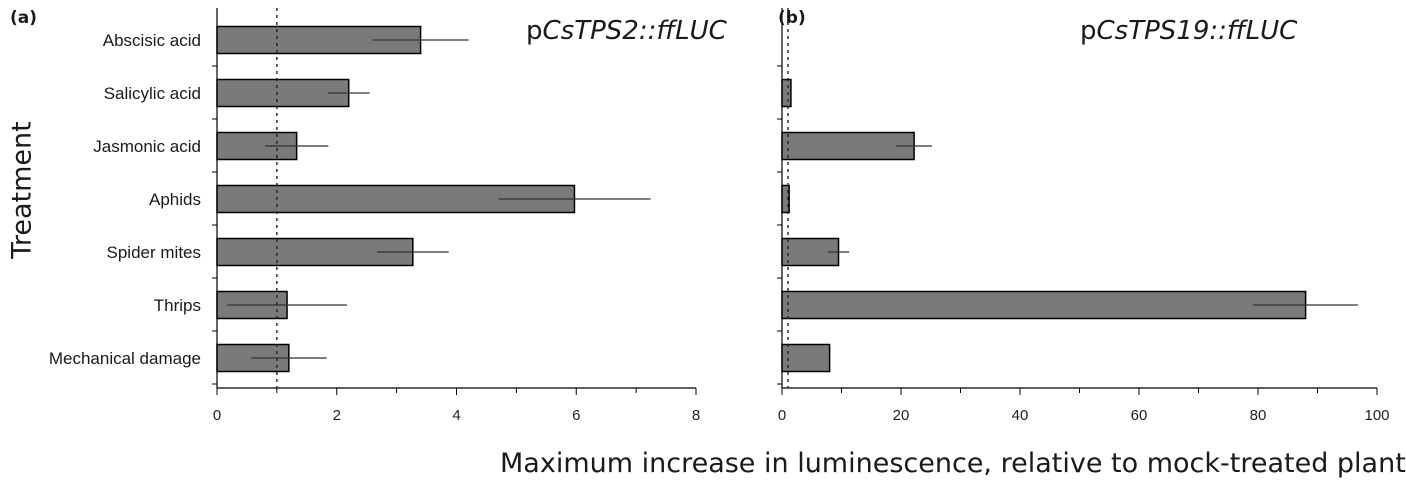 This screenshot has width=1406, height=481. What do you see at coordinates (901, 415) in the screenshot?
I see `panel-b-x-tick-label: 20` at bounding box center [901, 415].